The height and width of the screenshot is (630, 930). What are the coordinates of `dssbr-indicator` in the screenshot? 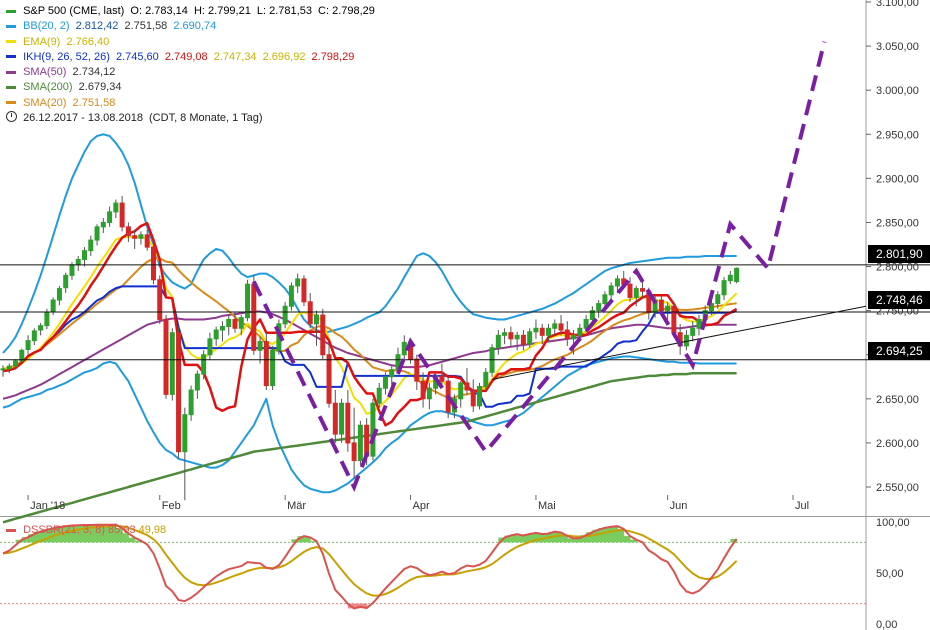 It's located at (370, 566).